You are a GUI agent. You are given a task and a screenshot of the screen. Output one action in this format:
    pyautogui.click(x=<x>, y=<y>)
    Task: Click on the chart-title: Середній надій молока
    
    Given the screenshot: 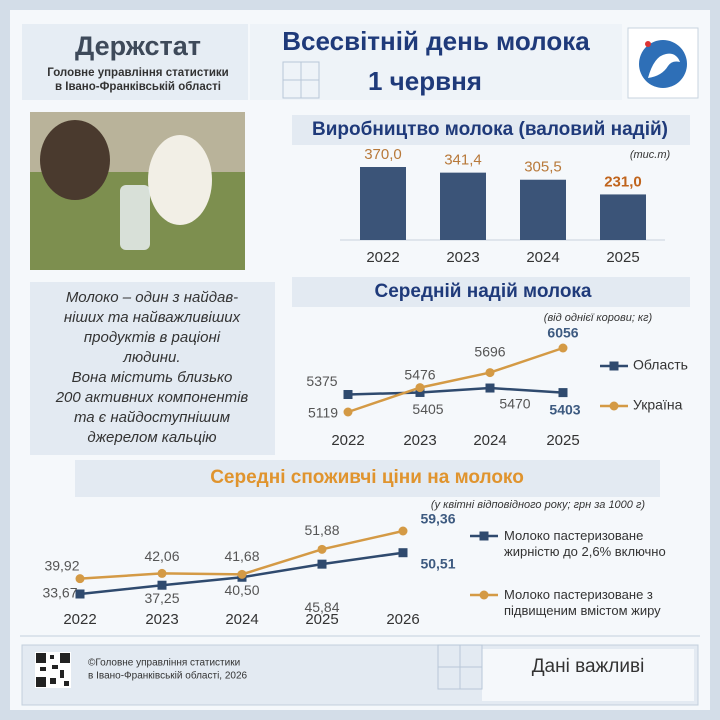 What is the action you would take?
    pyautogui.click(x=482, y=291)
    